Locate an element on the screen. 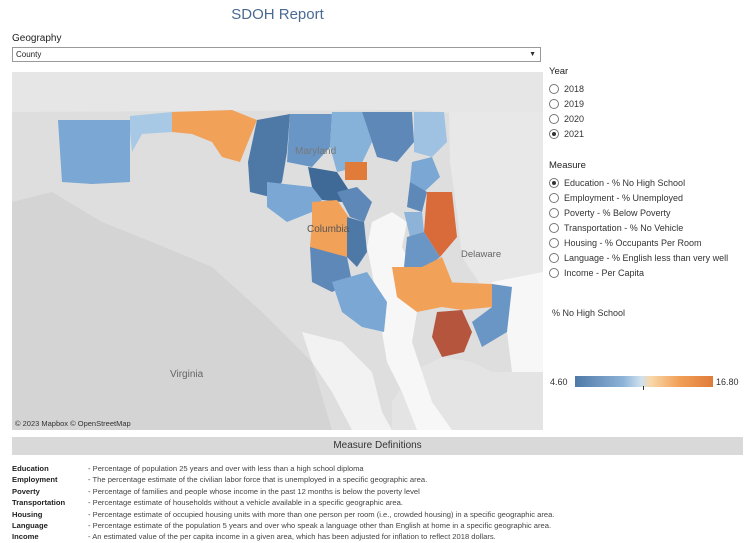 The height and width of the screenshot is (543, 752). measure-option-poverty: Poverty - % Below Poverty is located at coordinates (638, 212).